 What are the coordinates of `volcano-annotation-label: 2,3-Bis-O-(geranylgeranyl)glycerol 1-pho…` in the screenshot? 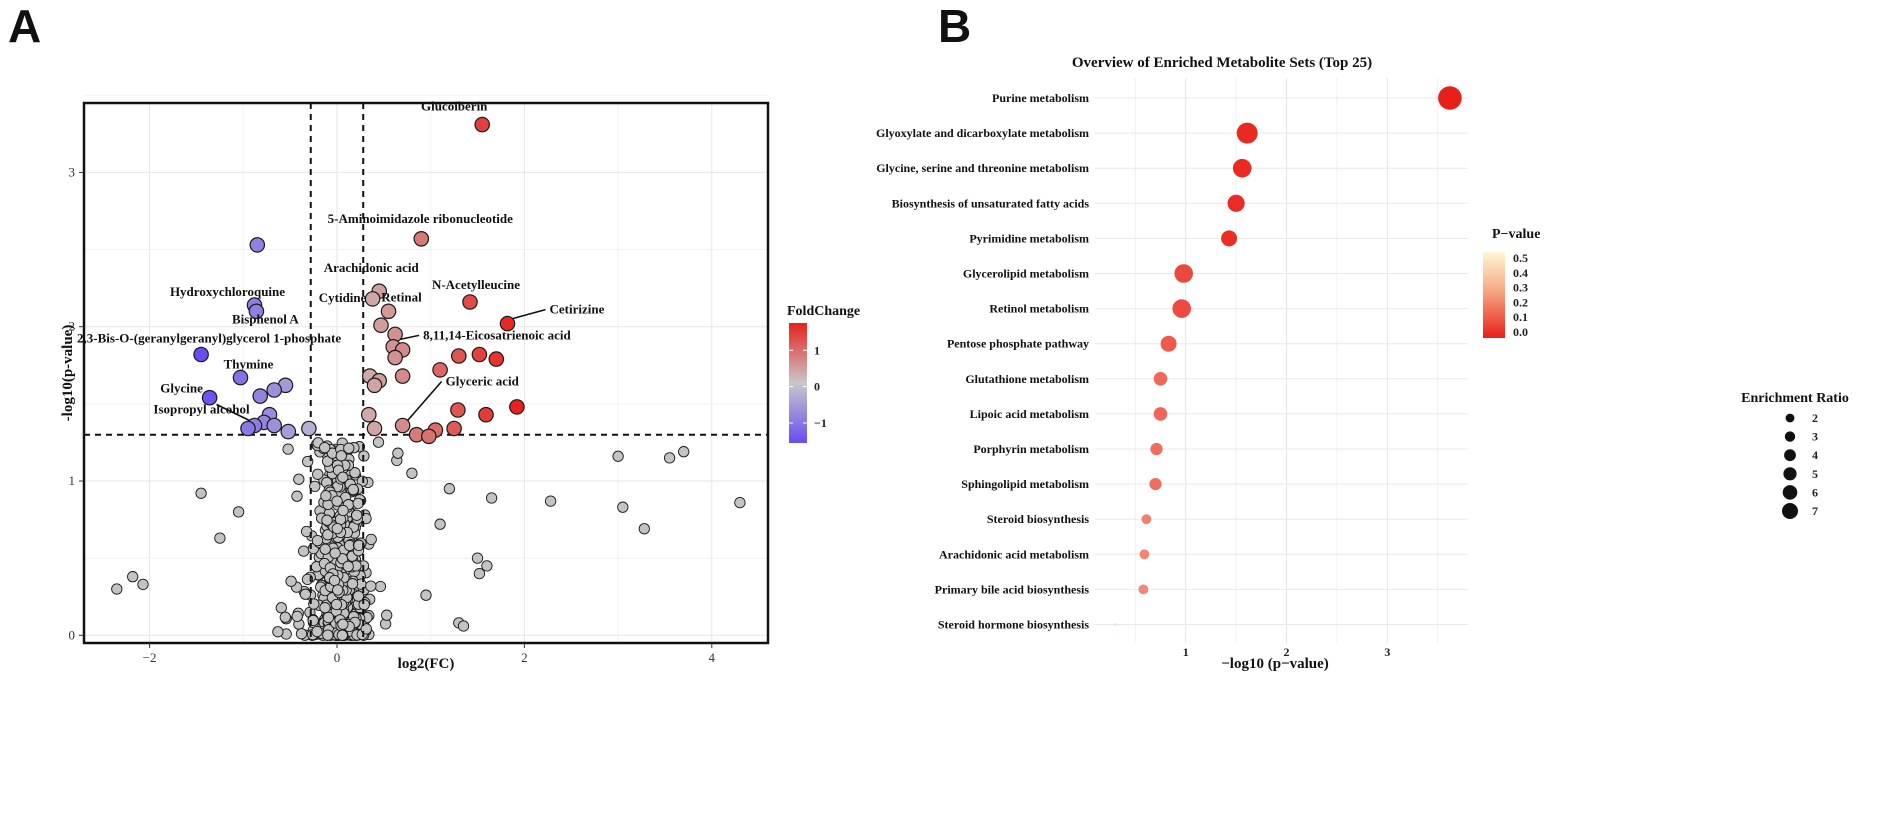 It's located at (209, 338).